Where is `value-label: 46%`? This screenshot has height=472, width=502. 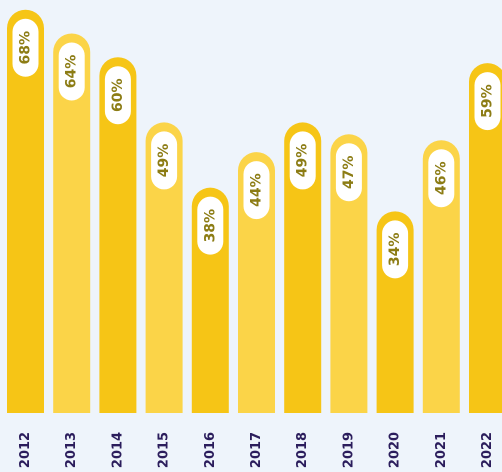 value-label: 46% is located at coordinates (441, 178).